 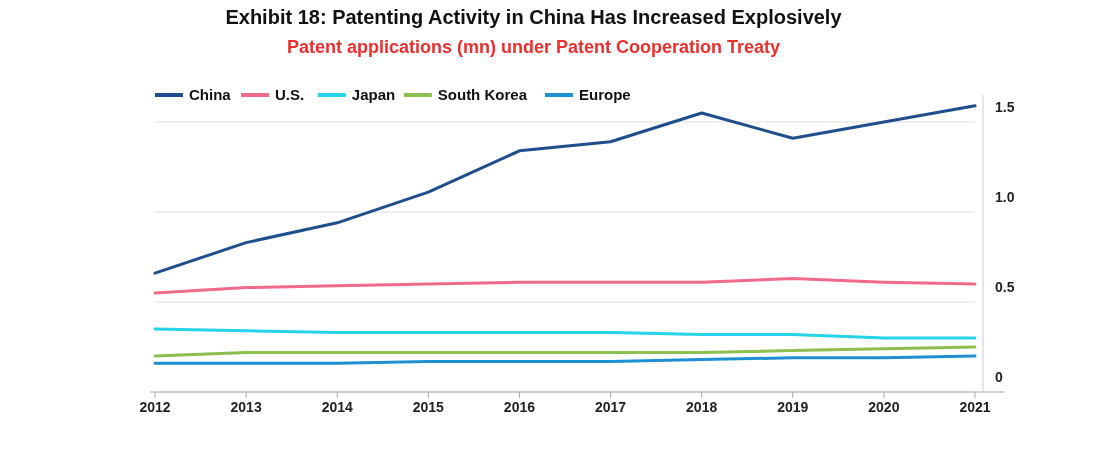 What do you see at coordinates (155, 407) in the screenshot?
I see `x-tick-label: 2012` at bounding box center [155, 407].